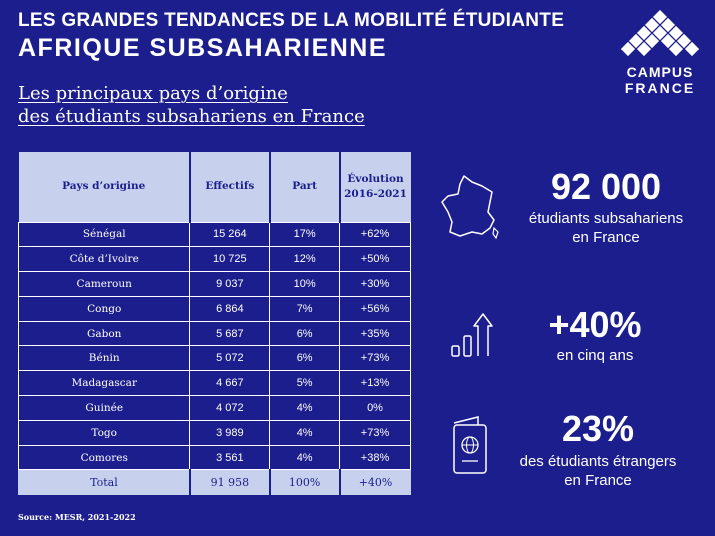  I want to click on stat-share-line2: en France, so click(598, 480).